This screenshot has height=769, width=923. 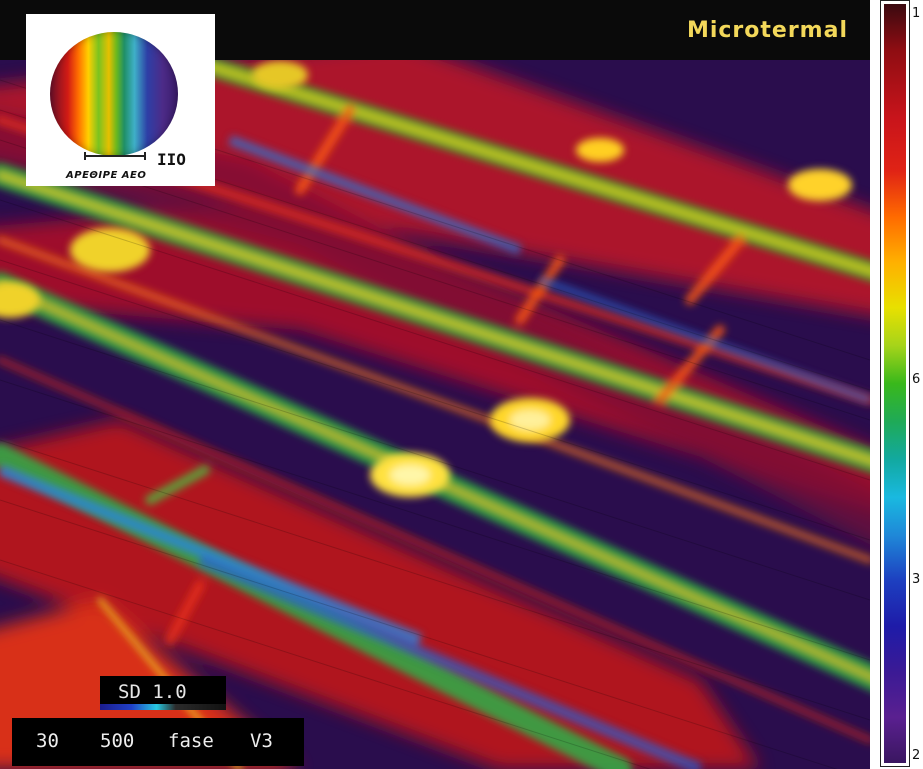 What do you see at coordinates (916, 13) in the screenshot?
I see `colorbar-tick-top: 1` at bounding box center [916, 13].